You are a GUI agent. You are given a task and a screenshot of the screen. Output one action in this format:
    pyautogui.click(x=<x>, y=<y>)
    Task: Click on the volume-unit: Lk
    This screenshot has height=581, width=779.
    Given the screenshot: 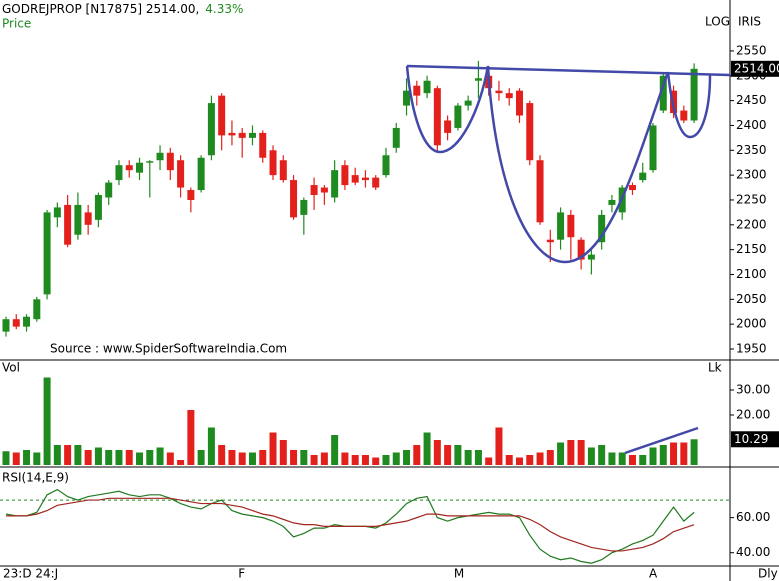 What is the action you would take?
    pyautogui.click(x=715, y=368)
    